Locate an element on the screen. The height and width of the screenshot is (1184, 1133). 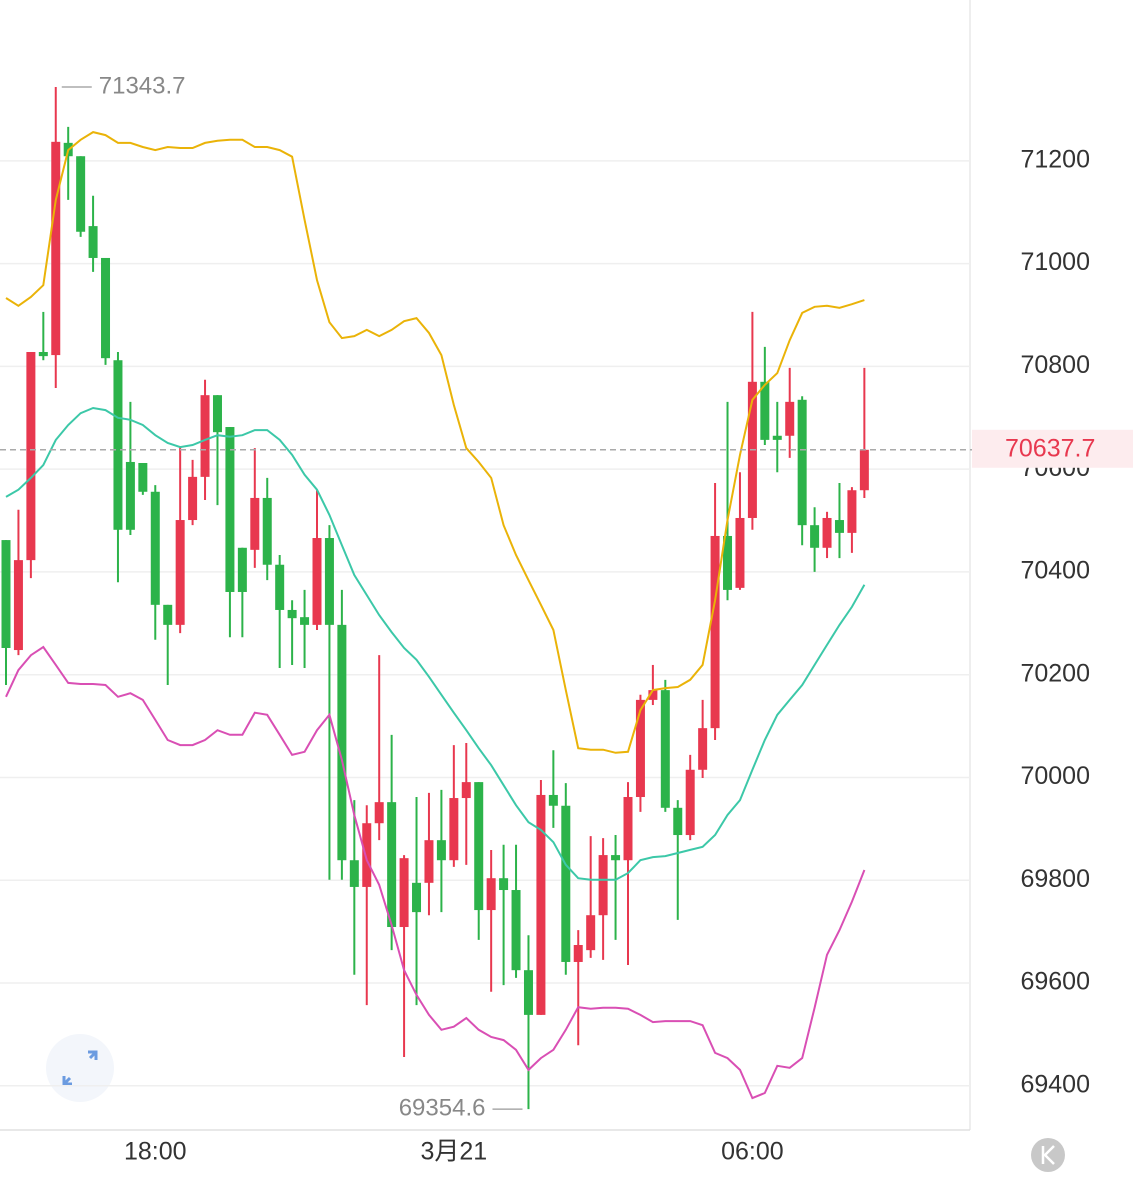
y-tick-label: 71000 is located at coordinates (1055, 262).